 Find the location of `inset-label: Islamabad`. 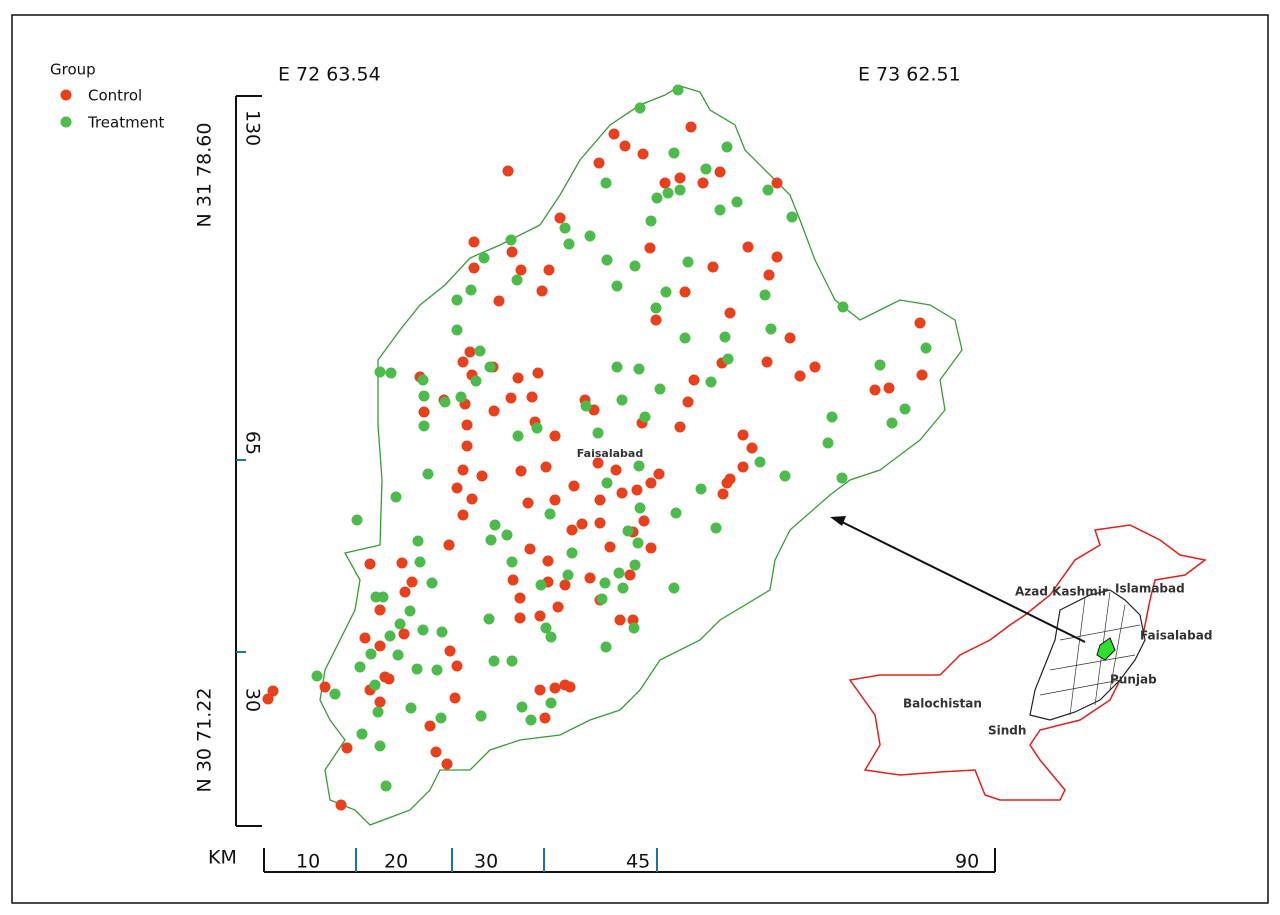

inset-label: Islamabad is located at coordinates (1150, 589).